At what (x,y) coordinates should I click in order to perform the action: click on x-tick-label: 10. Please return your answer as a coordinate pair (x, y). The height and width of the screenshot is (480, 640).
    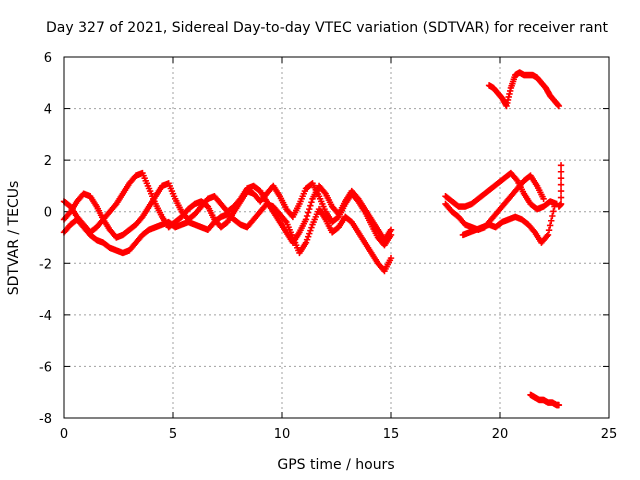
    Looking at the image, I should click on (282, 434).